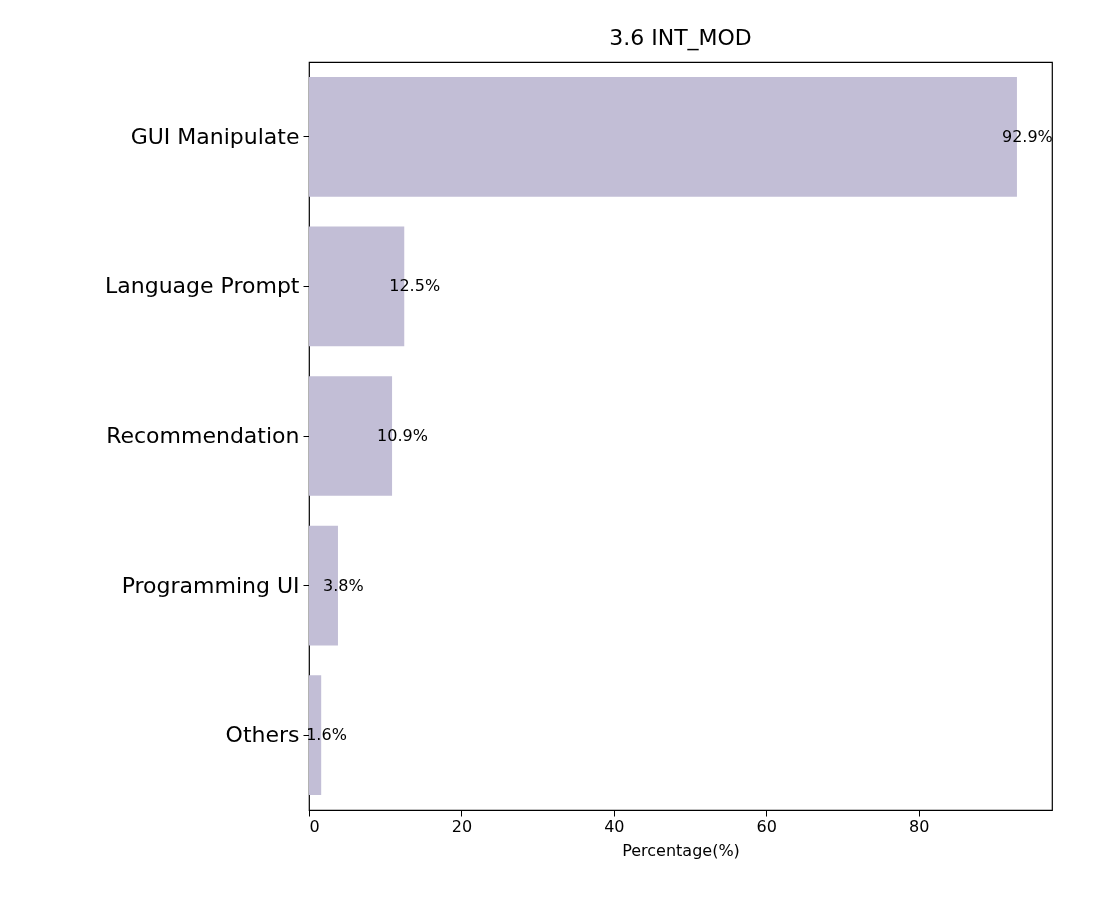  Describe the element at coordinates (681, 850) in the screenshot. I see `x-axis-title: Percentage(%)` at that location.